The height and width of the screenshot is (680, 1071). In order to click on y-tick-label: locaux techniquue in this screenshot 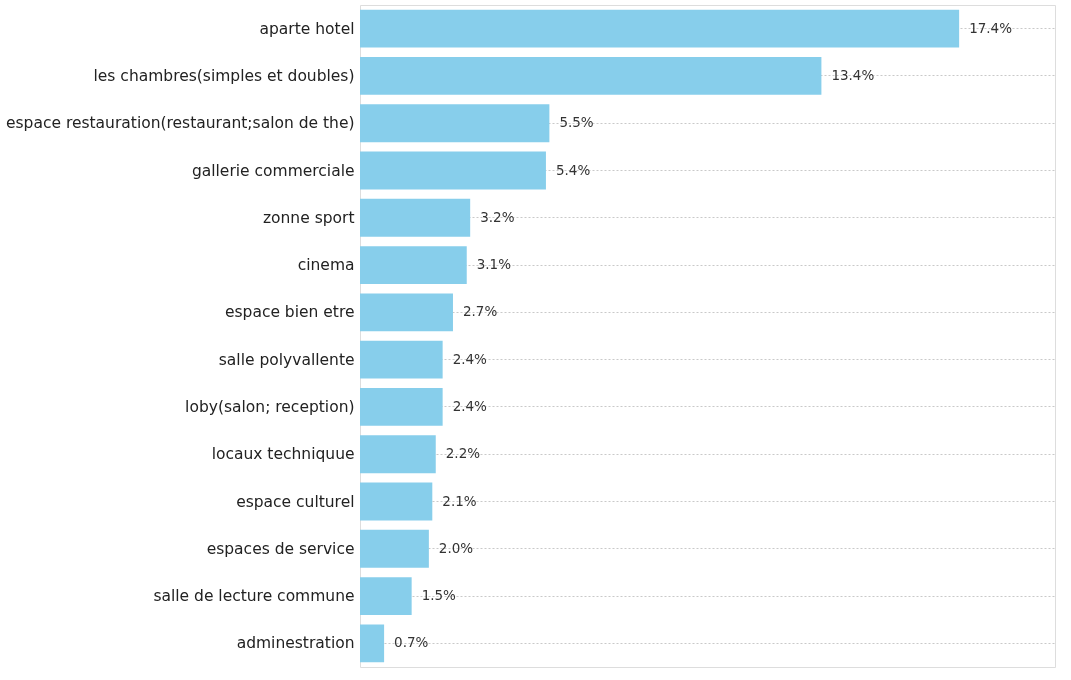, I will do `click(283, 454)`.